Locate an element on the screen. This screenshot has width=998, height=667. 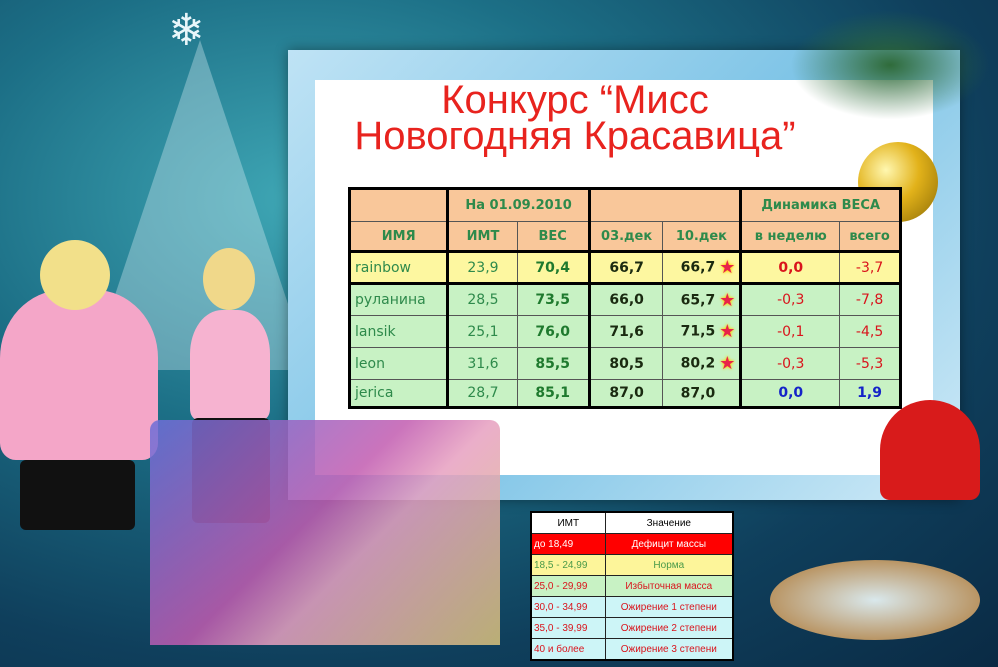
table-row: руланина 28,5 73,5 66,0 65,7 ★ -0,3 -7,8 is located at coordinates (624, 299).